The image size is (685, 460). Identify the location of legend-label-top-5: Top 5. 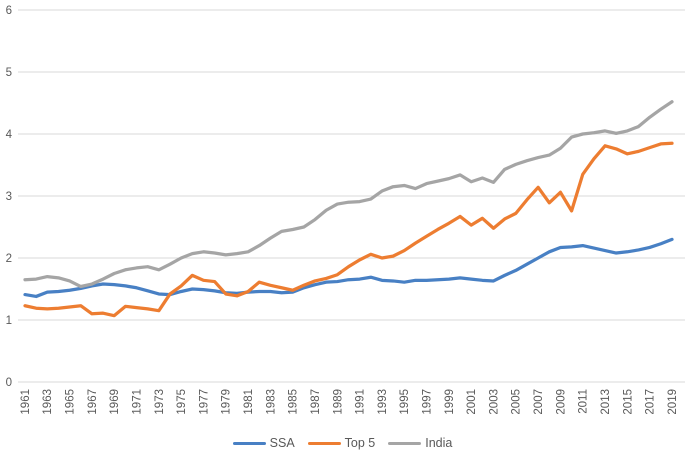
(360, 443).